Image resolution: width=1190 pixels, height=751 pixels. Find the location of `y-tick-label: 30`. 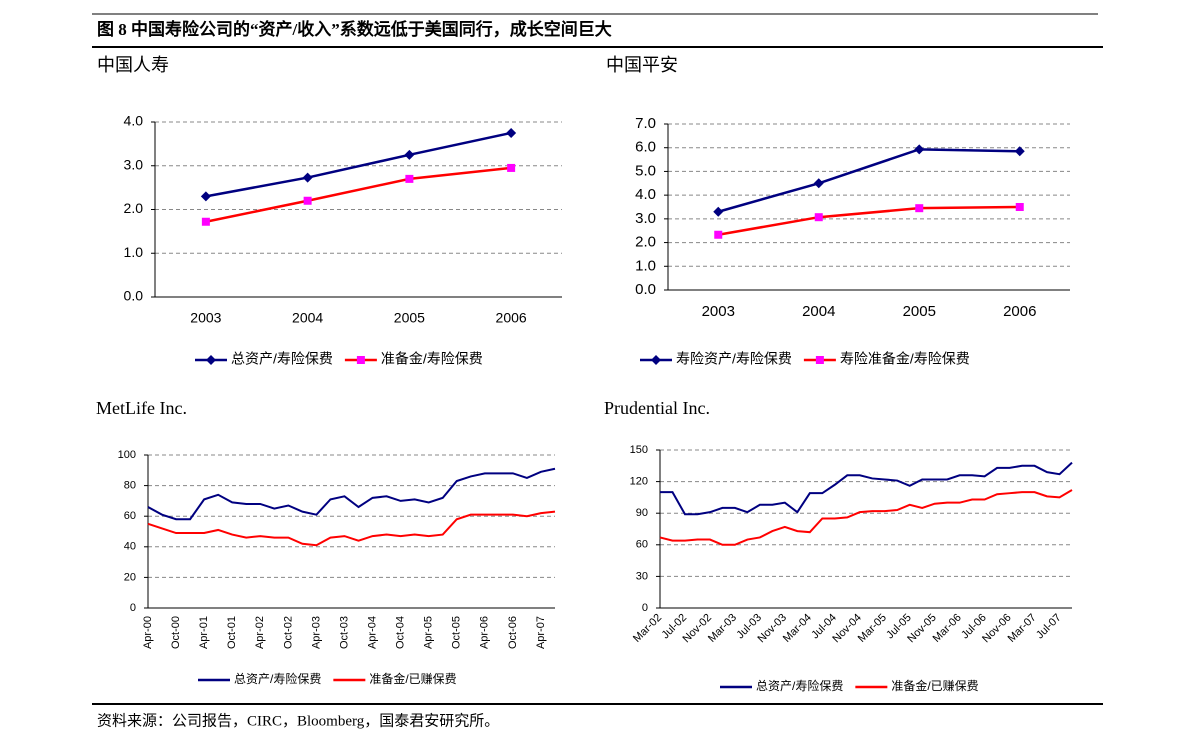

y-tick-label: 30 is located at coordinates (642, 576).